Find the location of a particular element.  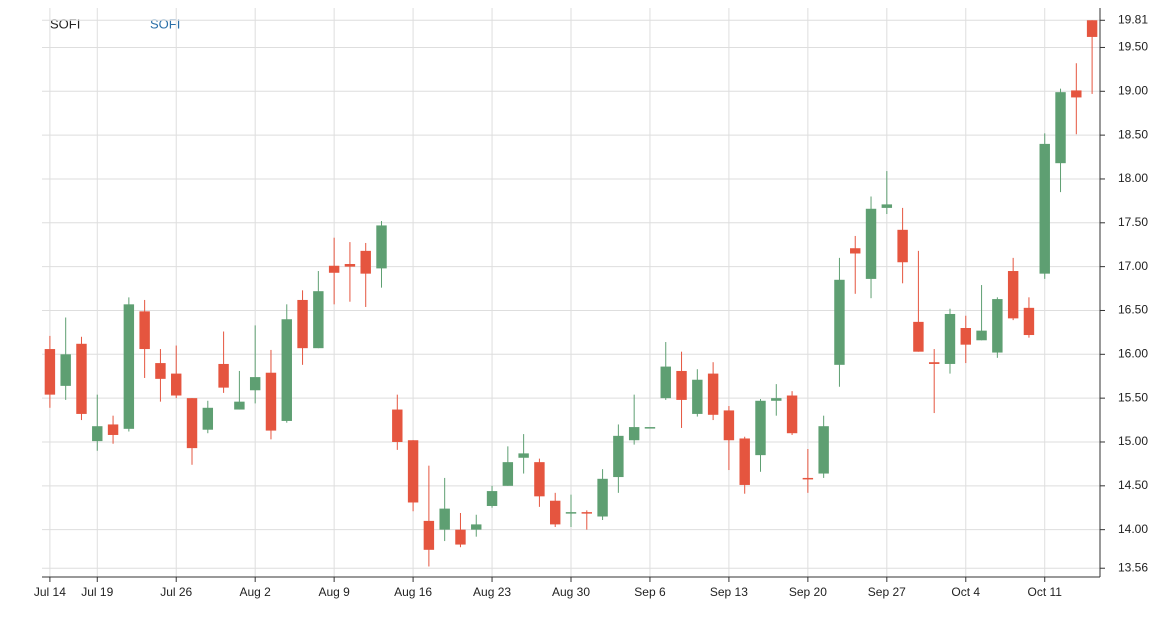

x-tick-label: Jul 26 is located at coordinates (176, 592).